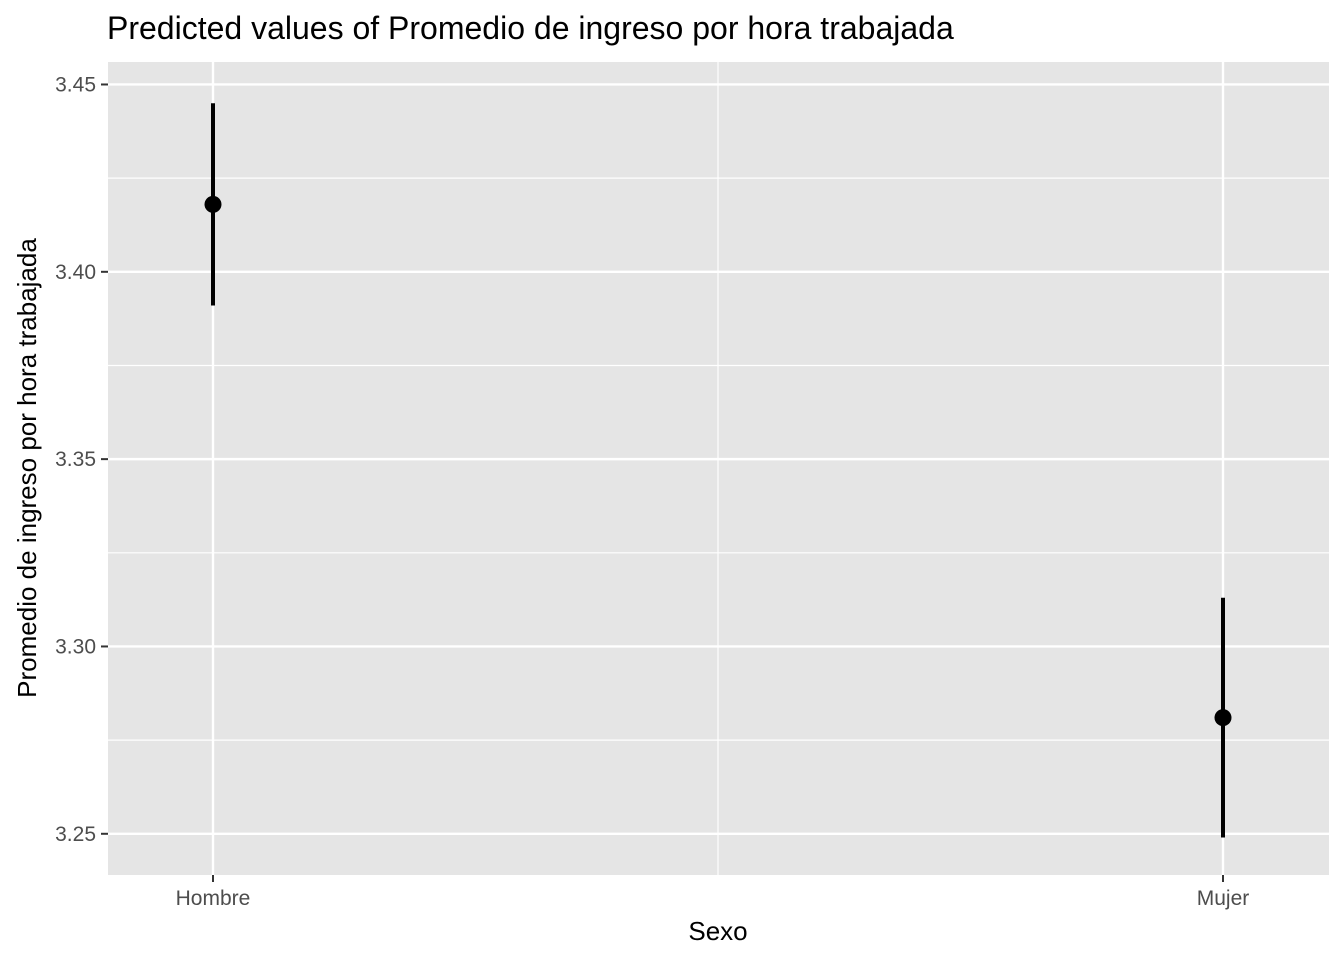 Image resolution: width=1344 pixels, height=960 pixels. Describe the element at coordinates (27, 468) in the screenshot. I see `y-axis-title: Promedio de ingreso por hora trabajada` at that location.